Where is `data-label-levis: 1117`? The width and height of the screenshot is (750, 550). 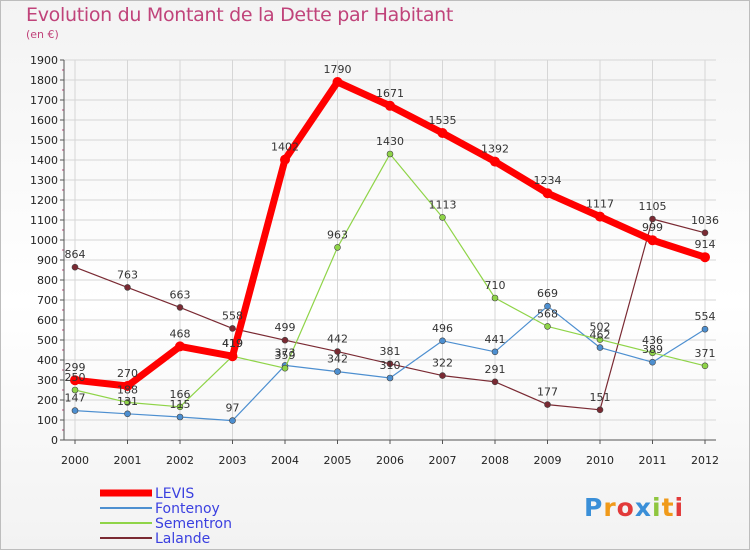
data-label-levis: 1117 is located at coordinates (600, 204).